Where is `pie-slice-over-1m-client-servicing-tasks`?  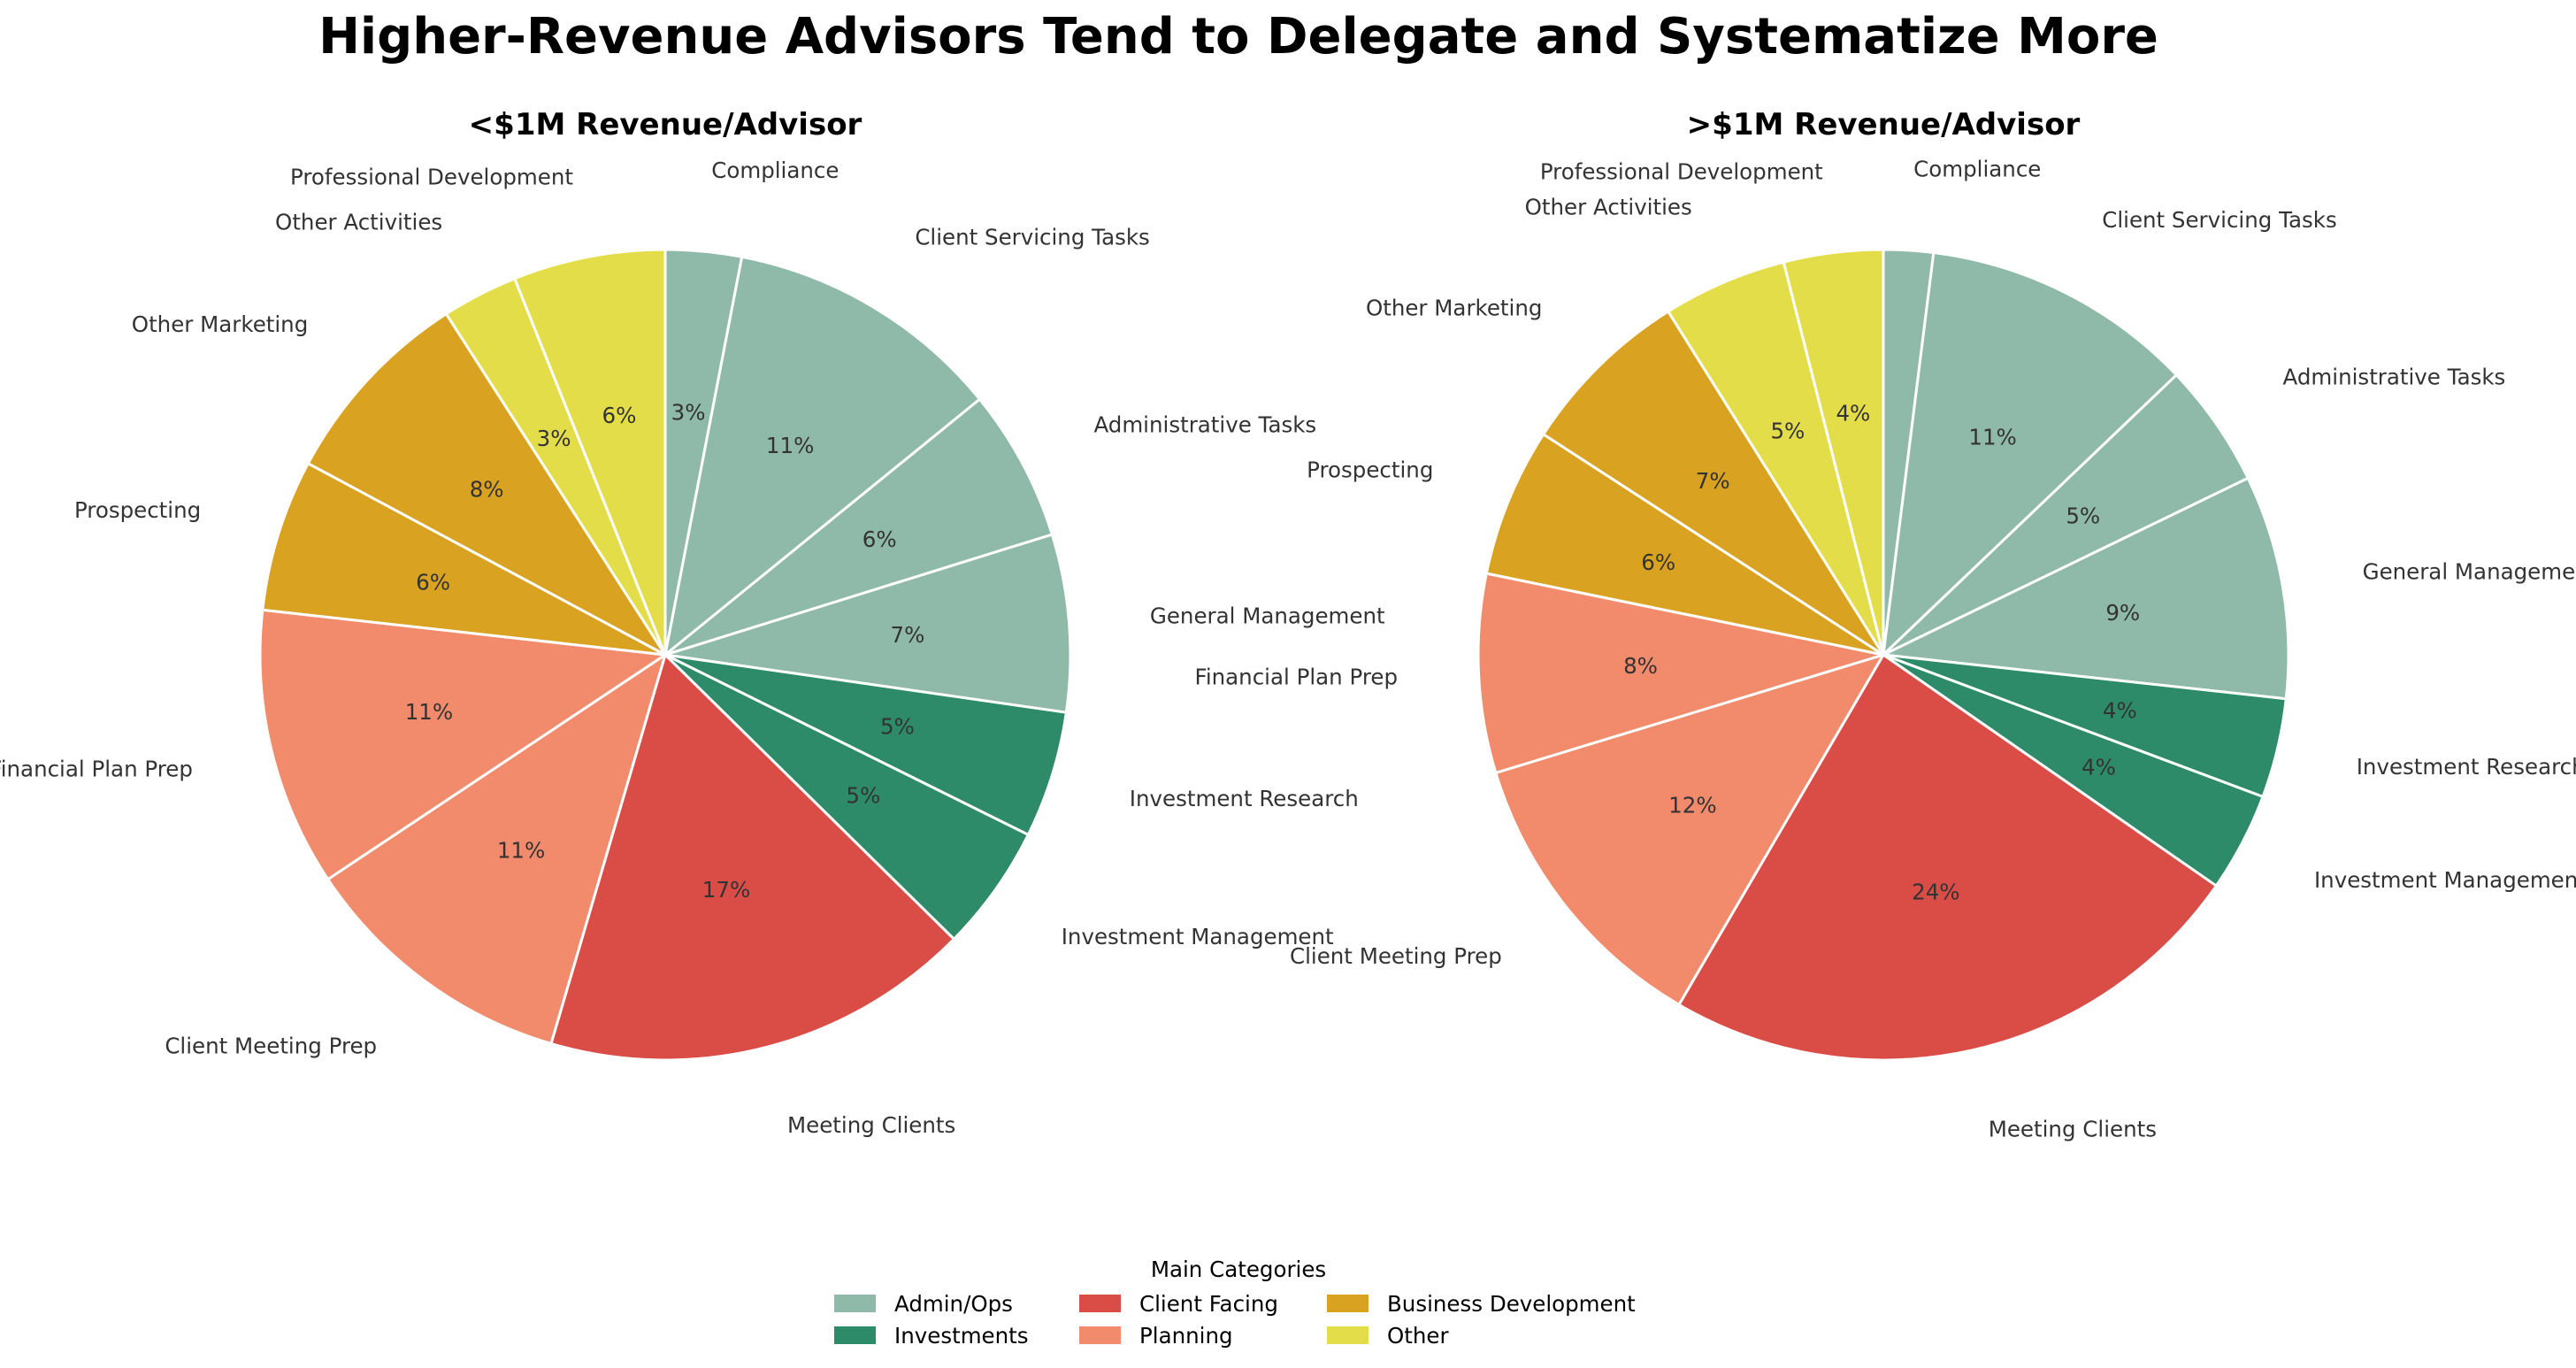
pie-slice-over-1m-client-servicing-tasks is located at coordinates (2030, 454).